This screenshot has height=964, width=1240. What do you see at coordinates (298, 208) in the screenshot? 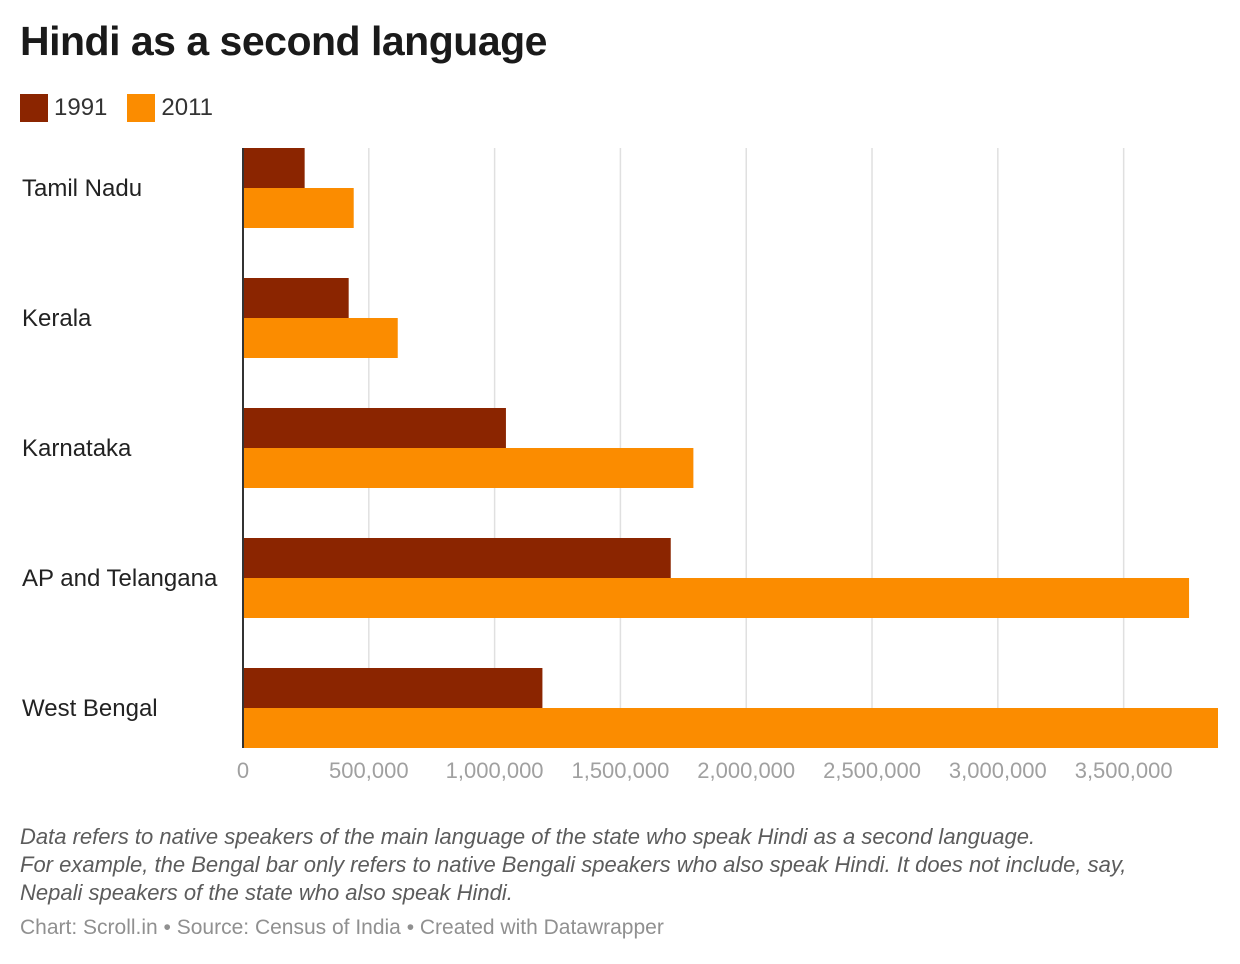
I see `bar-tamil-nadu-2011` at bounding box center [298, 208].